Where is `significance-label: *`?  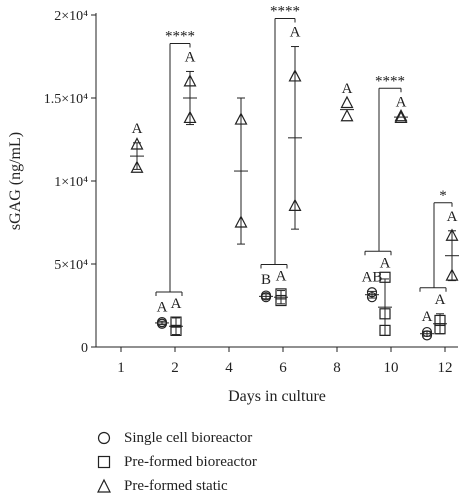
significance-label: * is located at coordinates (443, 196).